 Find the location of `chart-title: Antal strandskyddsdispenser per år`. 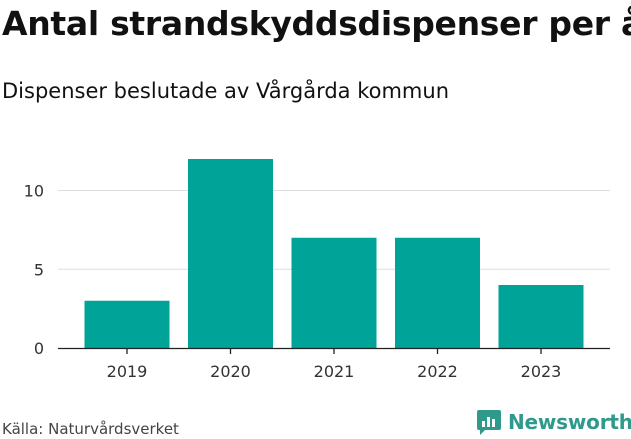

chart-title: Antal strandskyddsdispenser per år is located at coordinates (316, 23).